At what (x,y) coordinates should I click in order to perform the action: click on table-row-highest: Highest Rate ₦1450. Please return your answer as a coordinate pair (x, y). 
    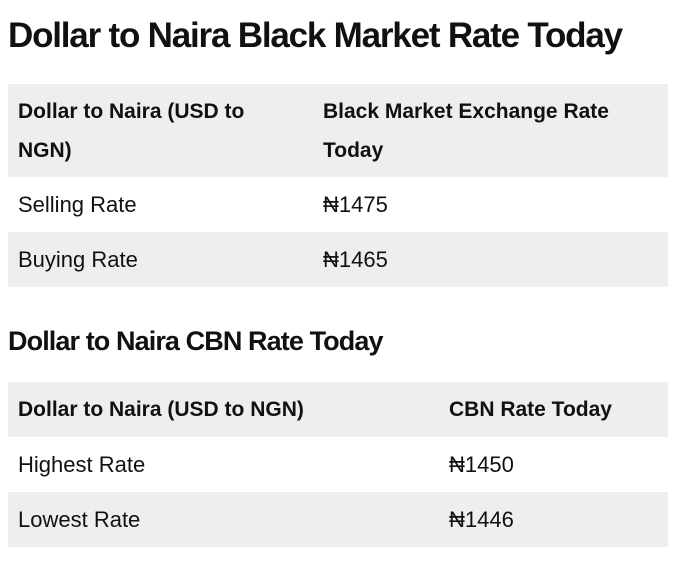
    Looking at the image, I should click on (338, 464).